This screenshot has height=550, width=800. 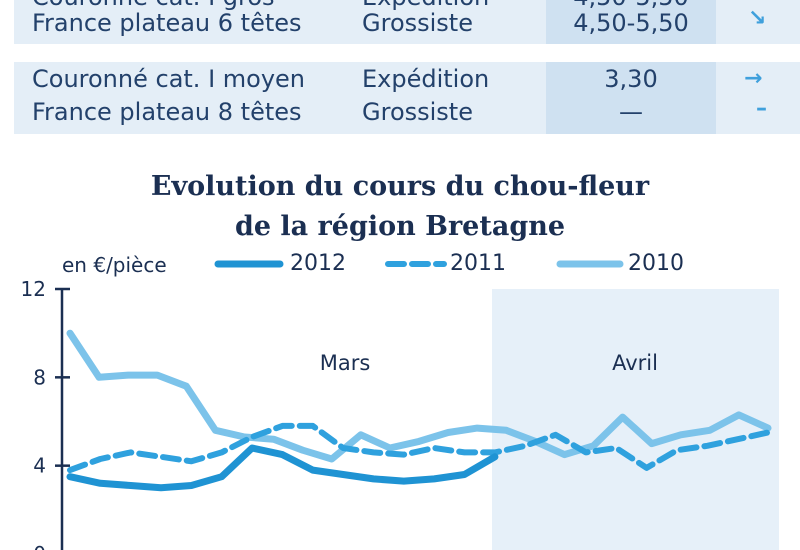 What do you see at coordinates (39, 466) in the screenshot?
I see `y-tick-label: 4` at bounding box center [39, 466].